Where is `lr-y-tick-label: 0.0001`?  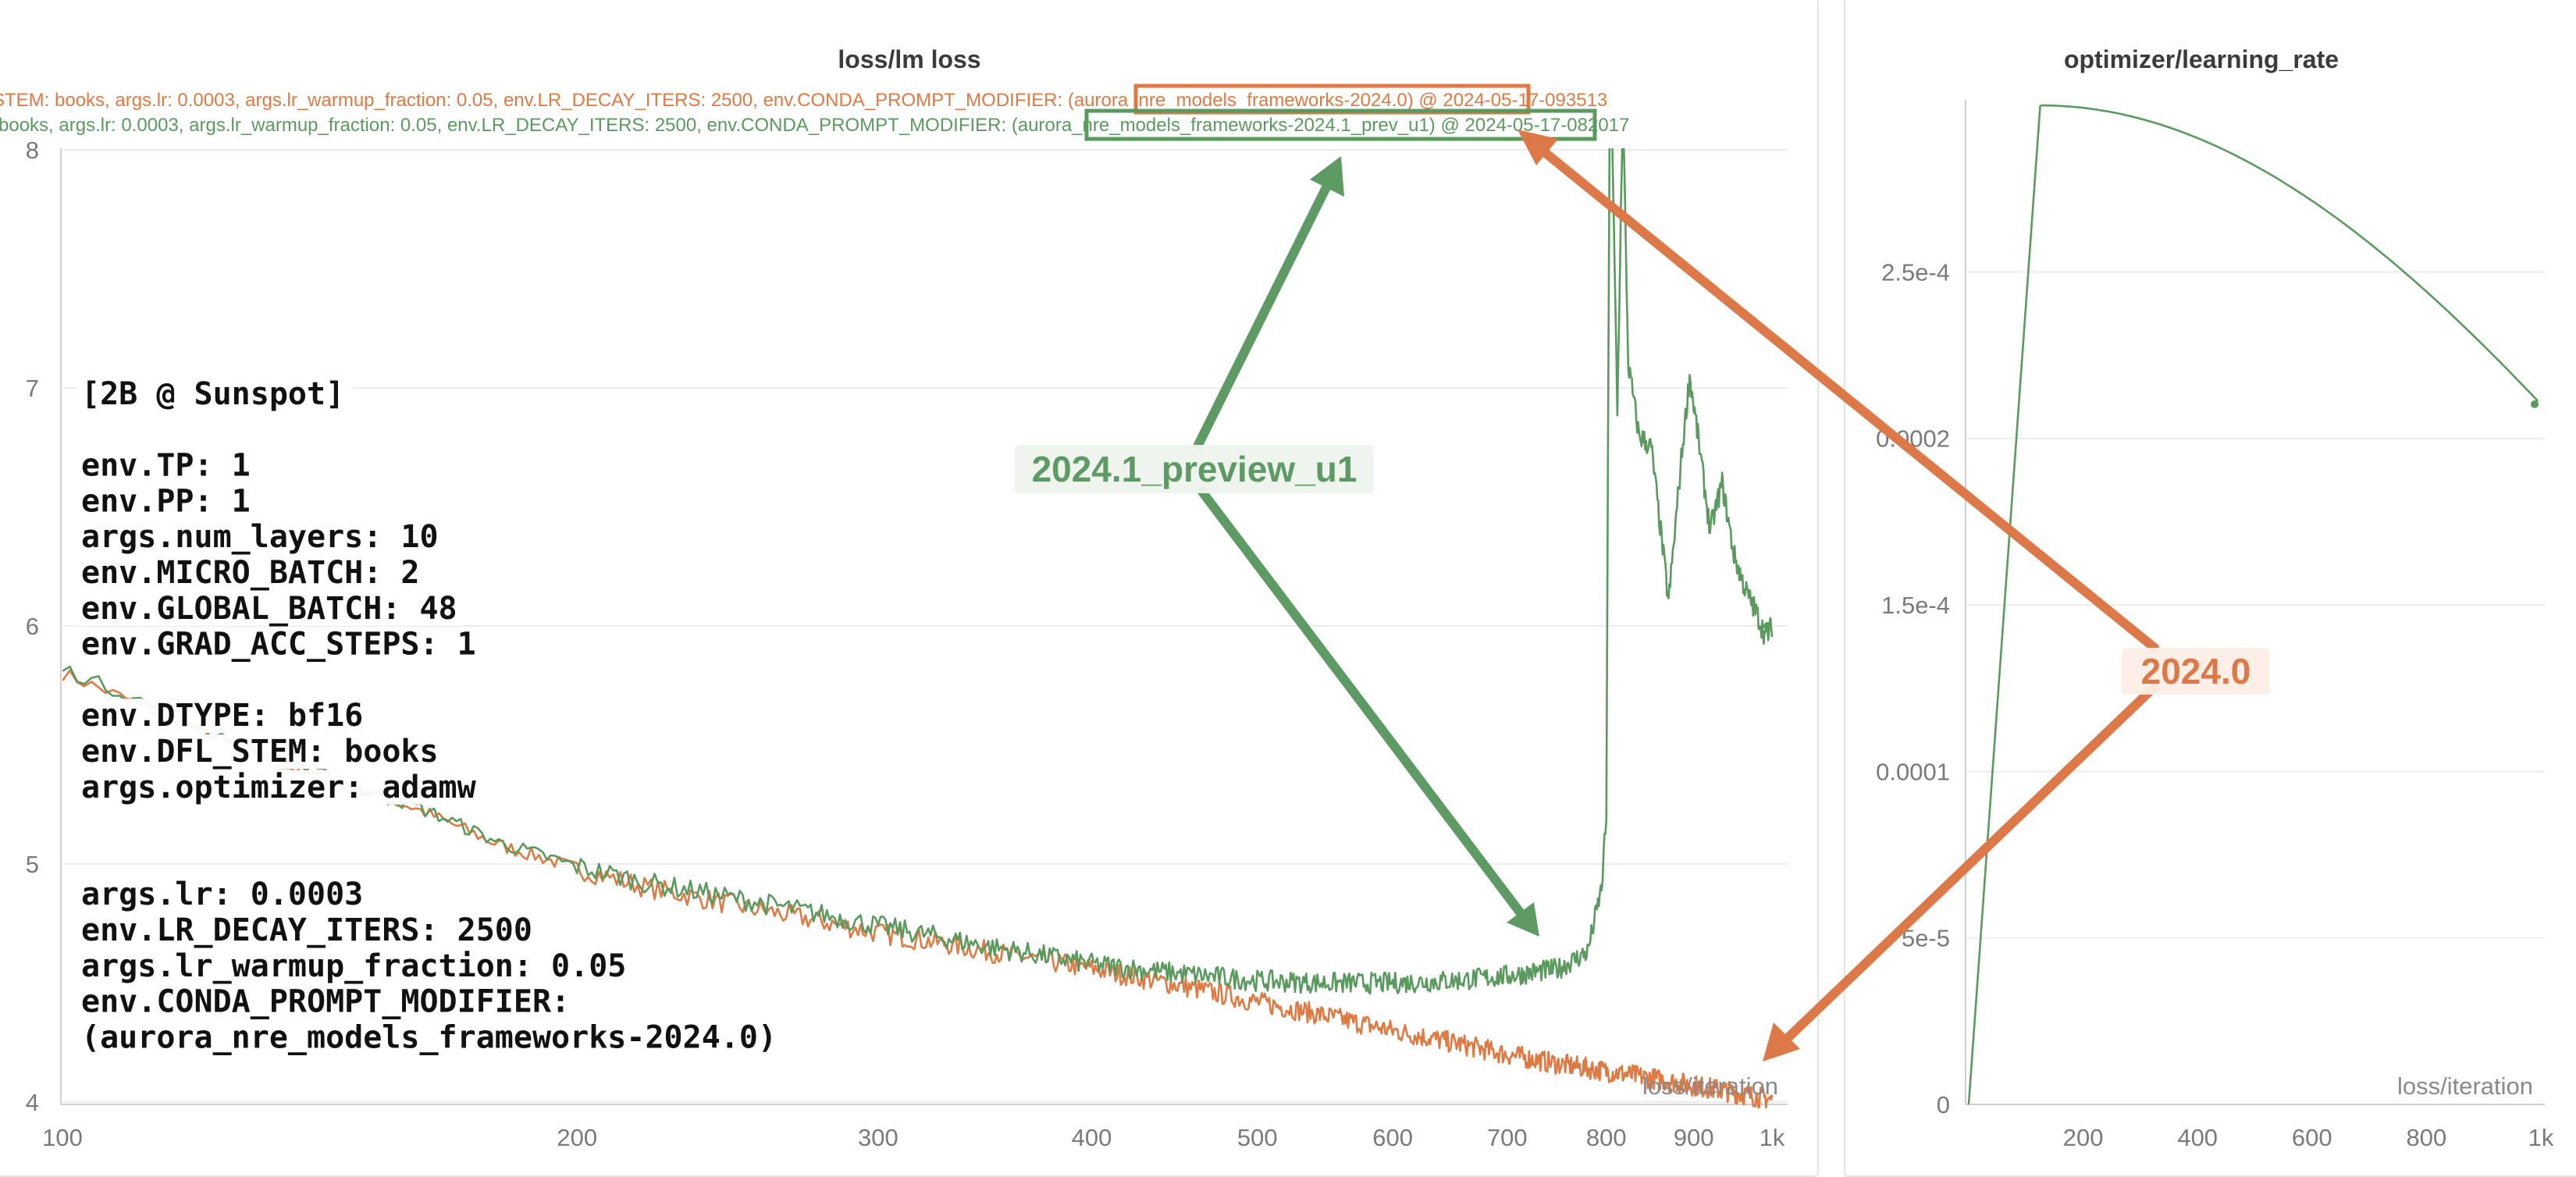 lr-y-tick-label: 0.0001 is located at coordinates (1913, 772).